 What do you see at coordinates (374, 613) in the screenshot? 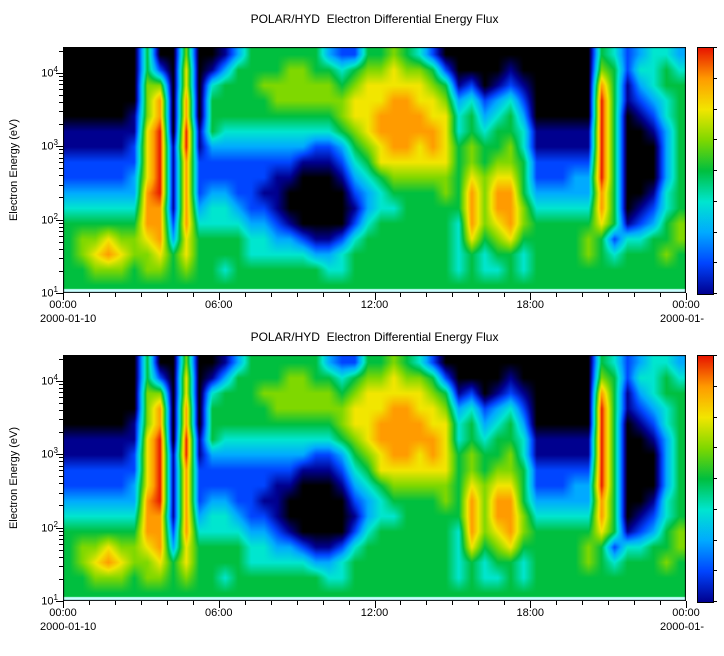
I see `x-tick-label: 12:00` at bounding box center [374, 613].